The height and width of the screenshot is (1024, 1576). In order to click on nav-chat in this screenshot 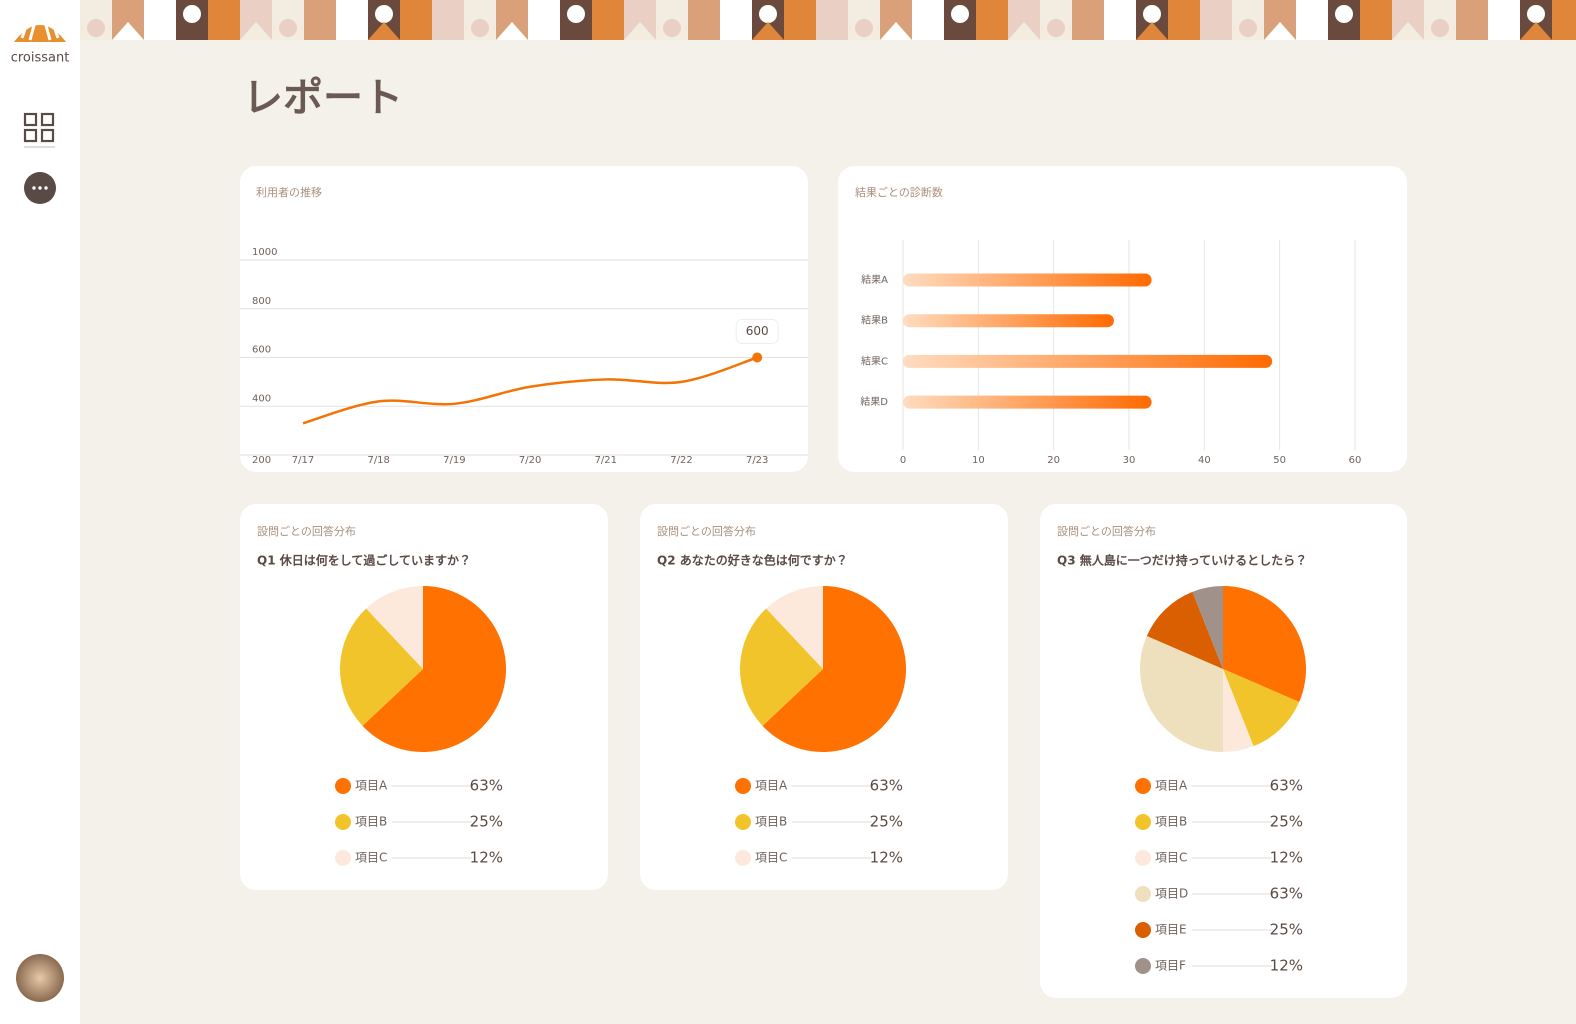, I will do `click(40, 188)`.